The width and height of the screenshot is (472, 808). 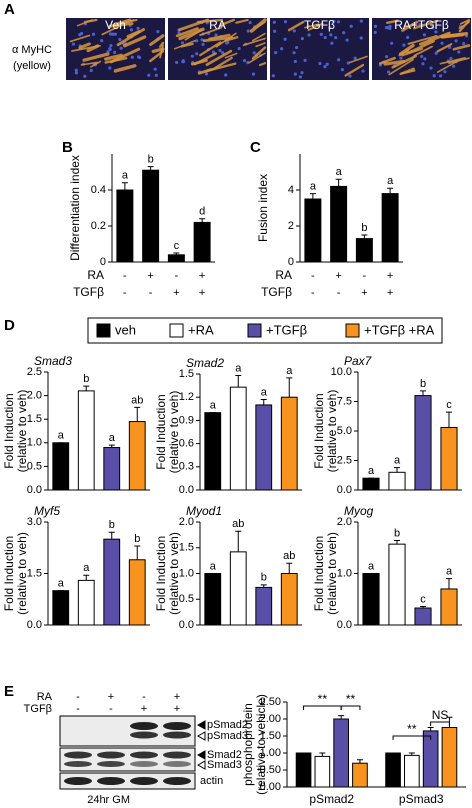 I want to click on annotation: b, so click(x=151, y=160).